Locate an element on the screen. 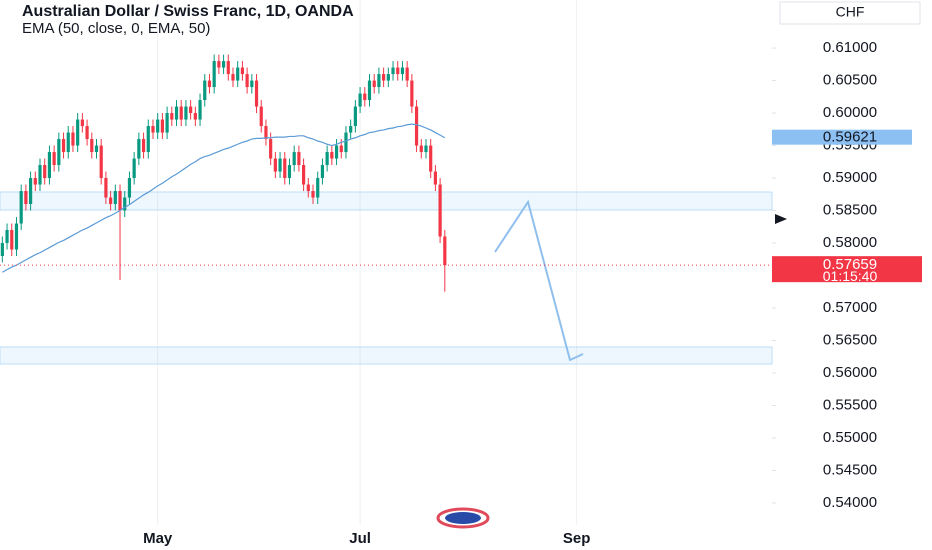 The image size is (932, 550). logo-flag is located at coordinates (463, 518).